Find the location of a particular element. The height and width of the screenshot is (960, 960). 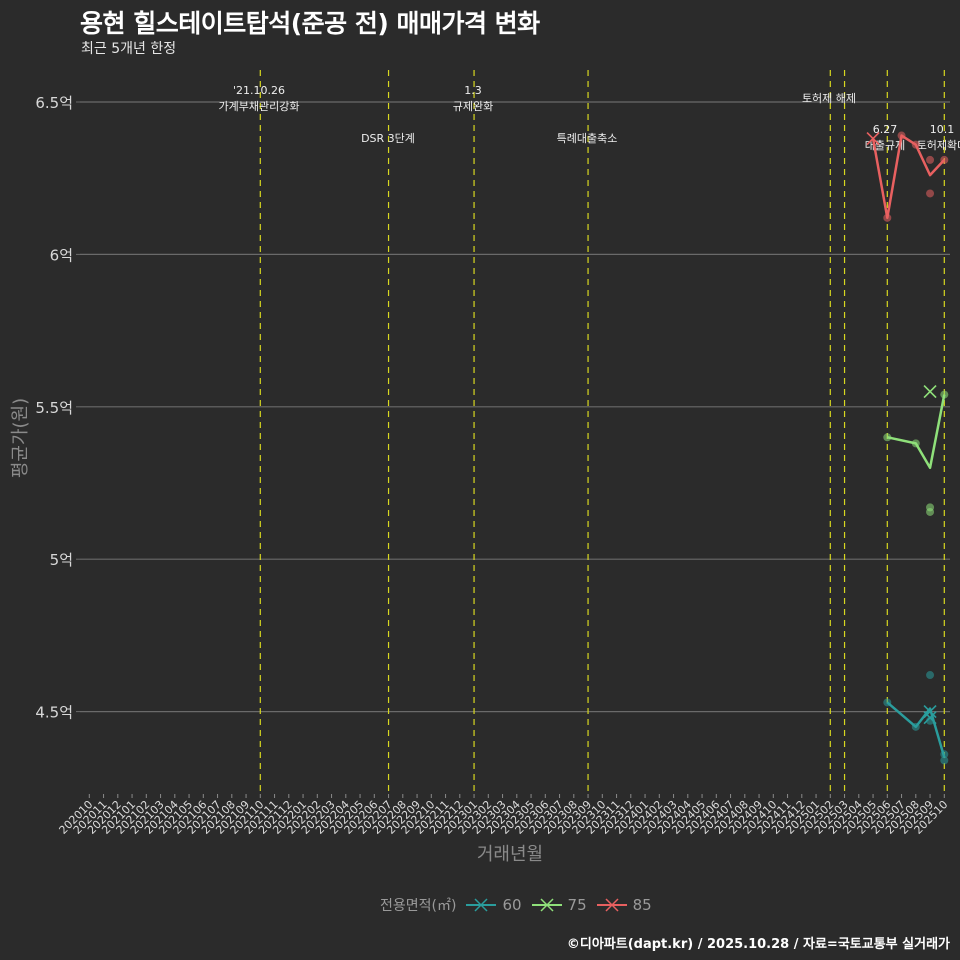

annotation-label: 특례대출축소 is located at coordinates (587, 138).